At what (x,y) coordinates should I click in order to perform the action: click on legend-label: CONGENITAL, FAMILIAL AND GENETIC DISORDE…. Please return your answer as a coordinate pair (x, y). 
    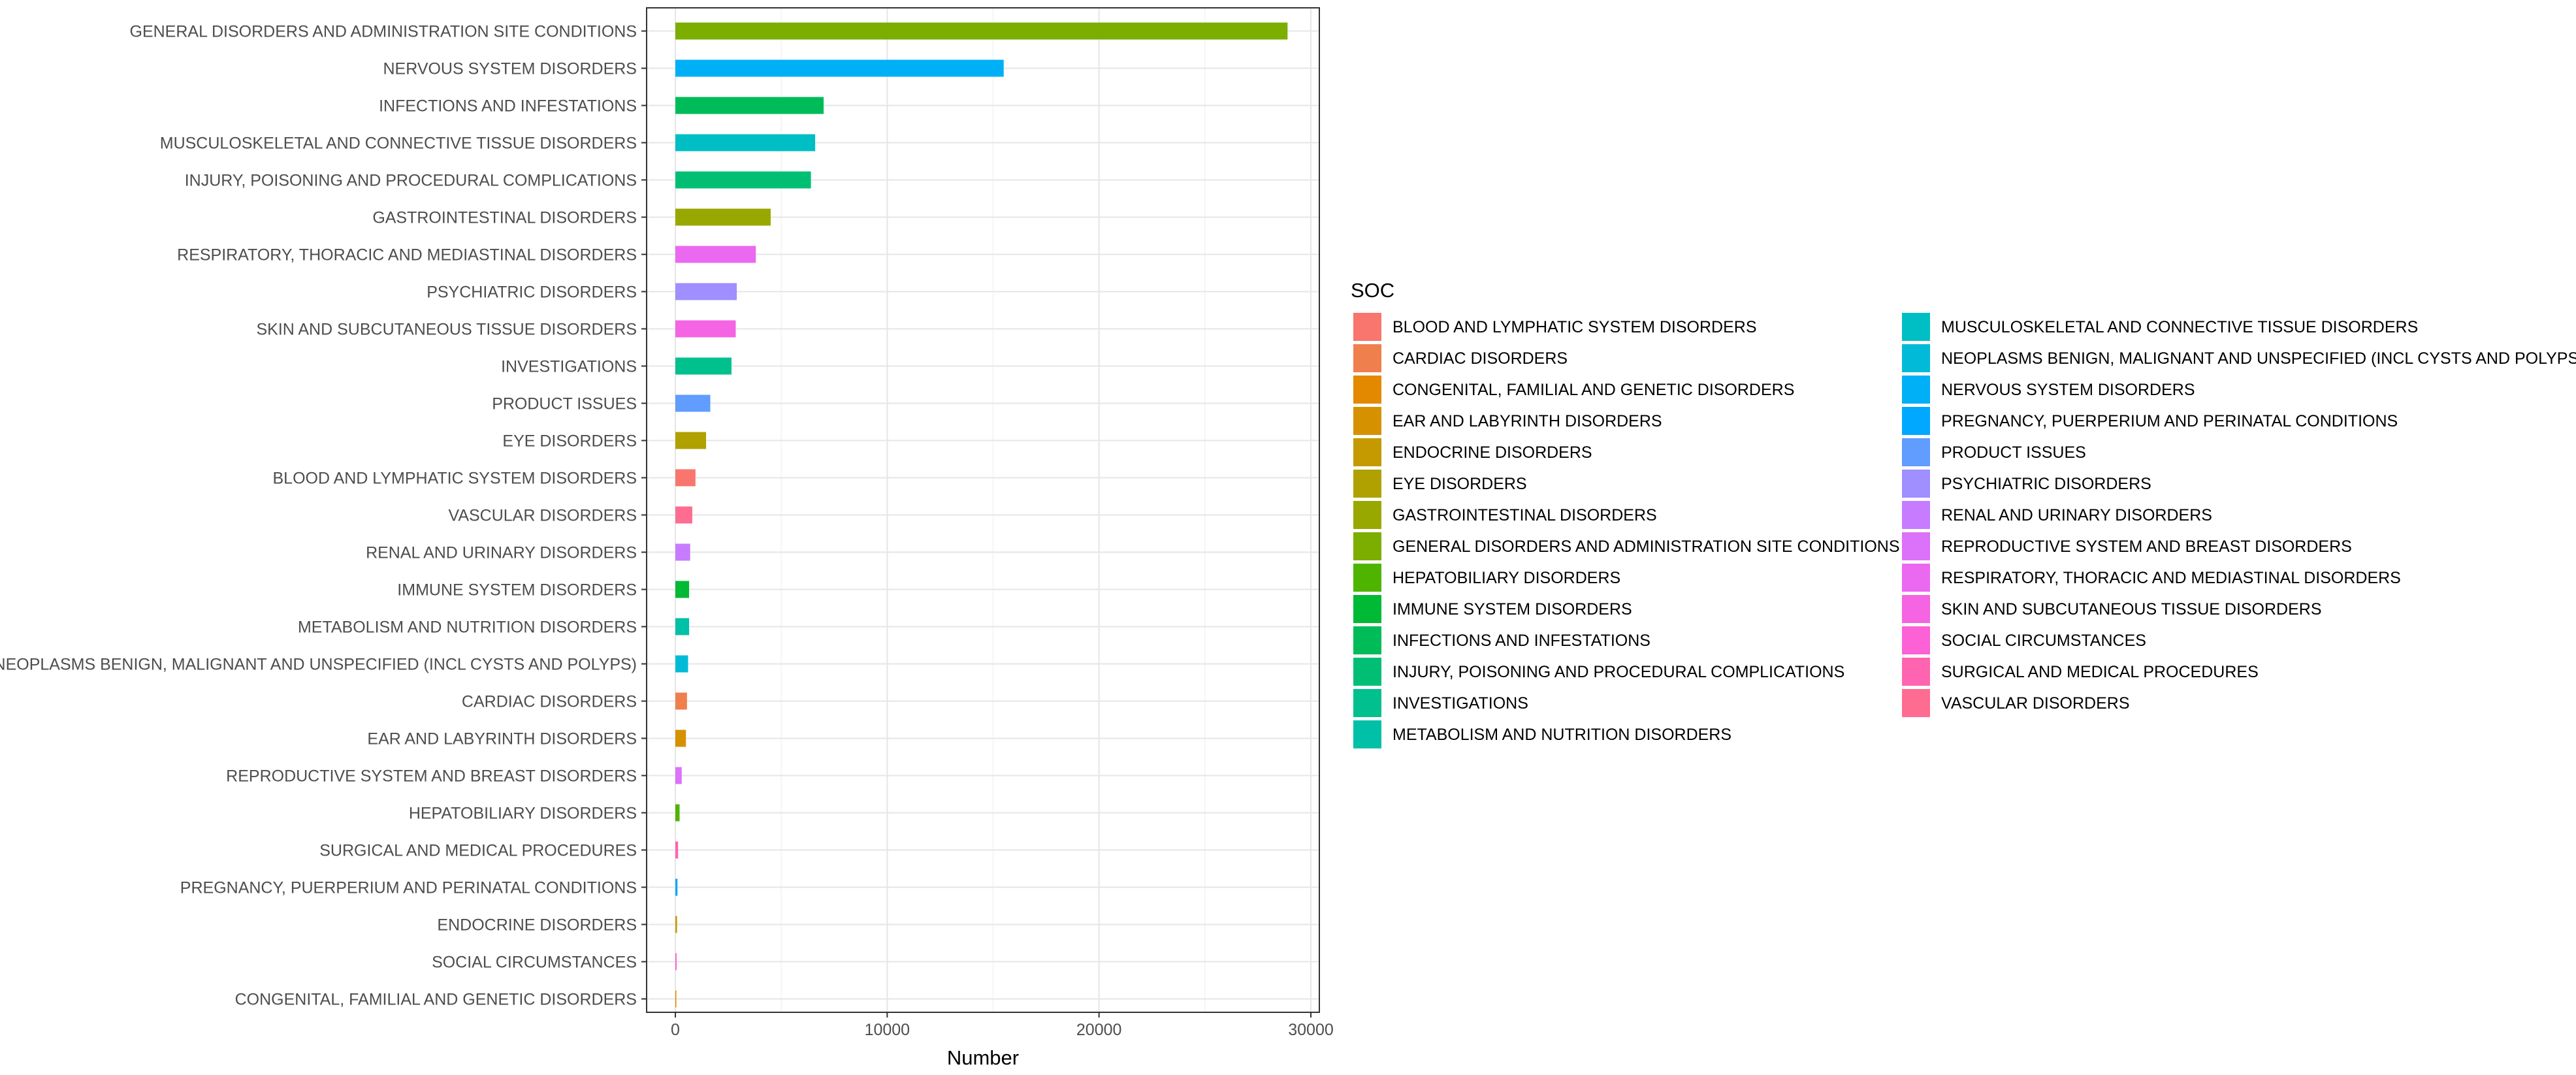
    Looking at the image, I should click on (1593, 390).